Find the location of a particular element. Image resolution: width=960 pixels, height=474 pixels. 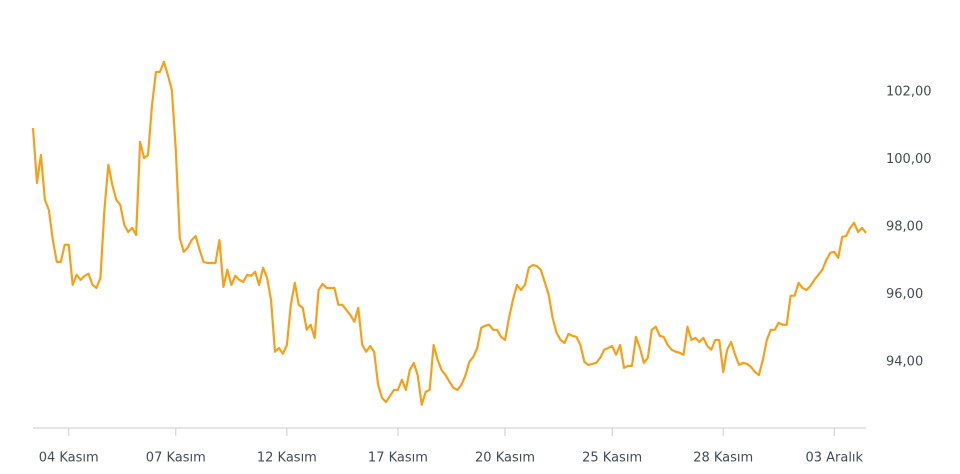

y-tick-label: 94,00 is located at coordinates (904, 361).